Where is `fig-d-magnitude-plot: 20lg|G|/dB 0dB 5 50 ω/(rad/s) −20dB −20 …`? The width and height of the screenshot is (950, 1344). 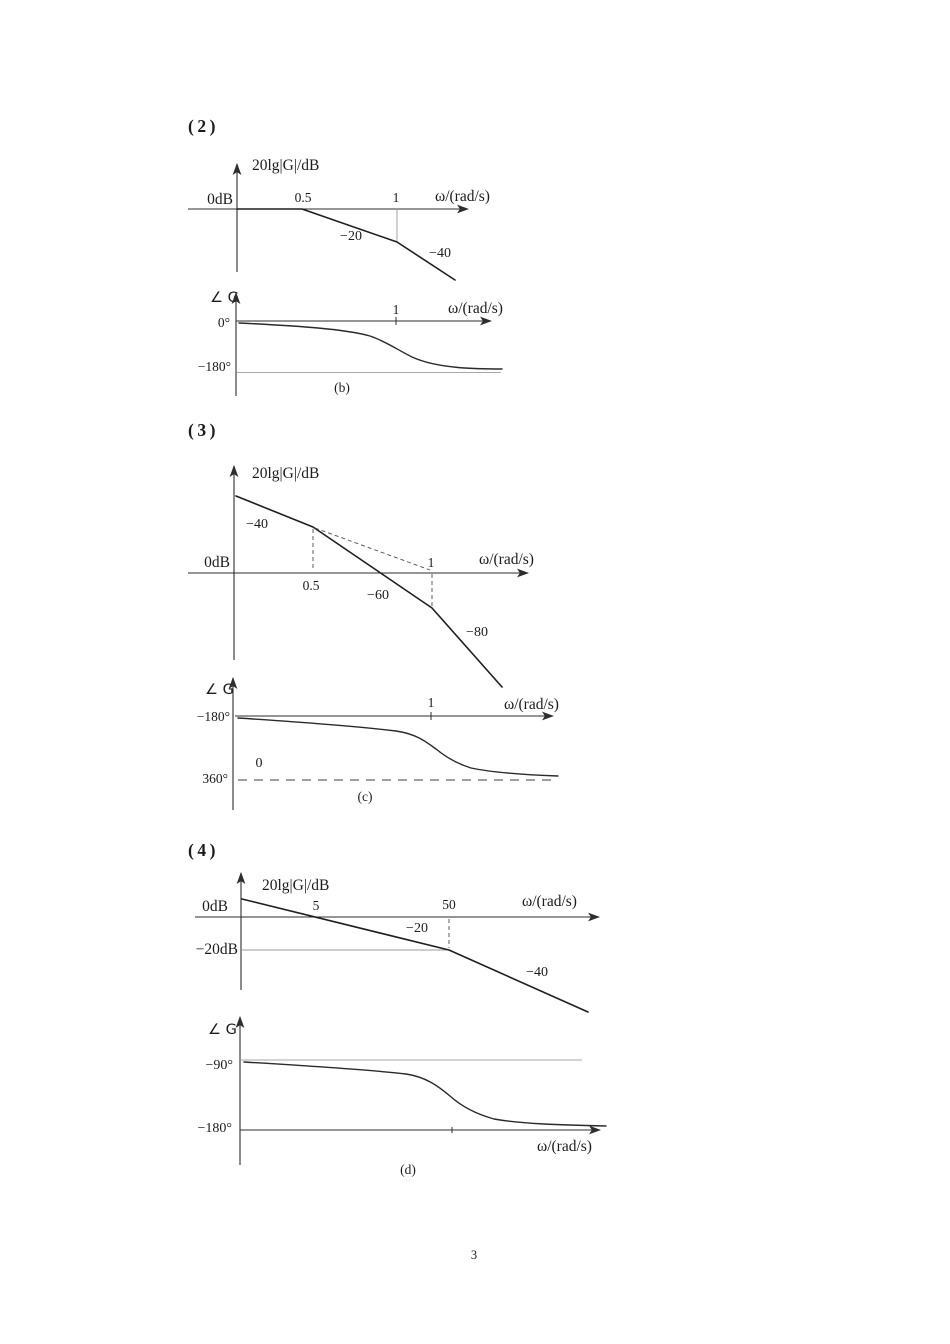
fig-d-magnitude-plot: 20lg|G|/dB 0dB 5 50 ω/(rad/s) −20dB −20 … is located at coordinates (398, 942).